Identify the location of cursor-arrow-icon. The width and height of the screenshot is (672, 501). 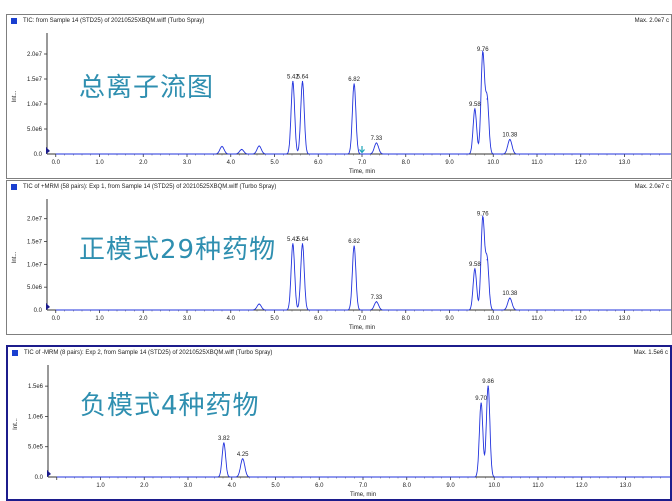
(362, 150).